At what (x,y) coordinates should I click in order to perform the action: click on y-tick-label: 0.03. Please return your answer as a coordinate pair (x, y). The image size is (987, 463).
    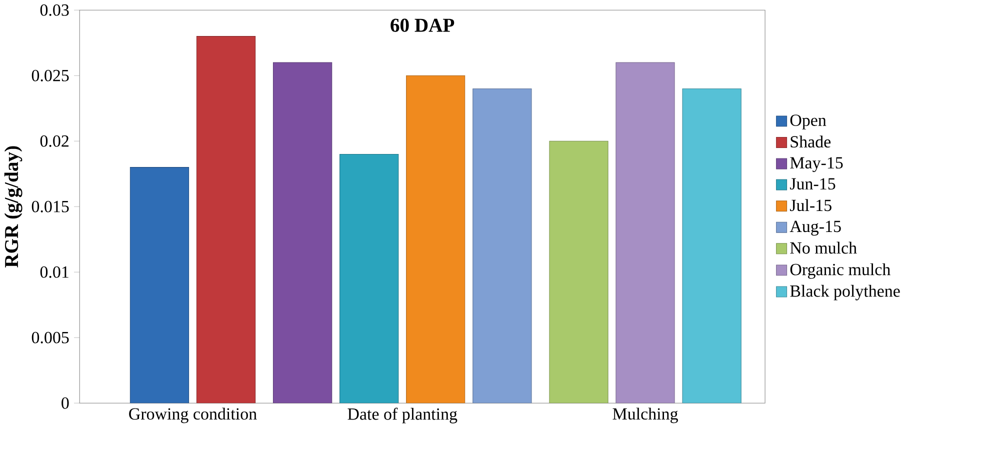
    Looking at the image, I should click on (54, 10).